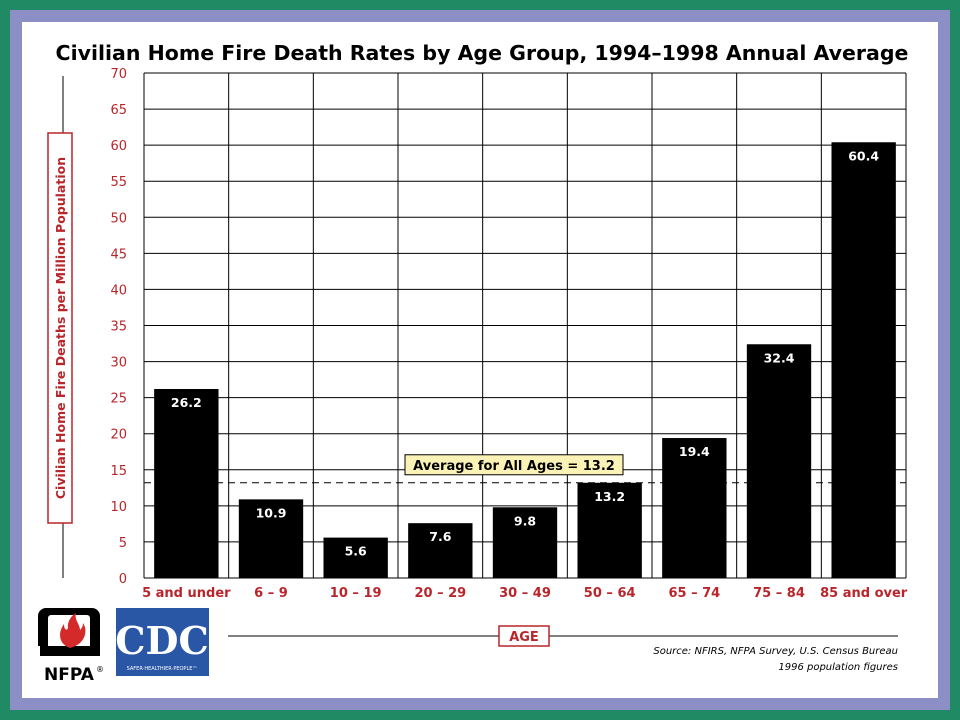  What do you see at coordinates (118, 363) in the screenshot?
I see `y-tick-label: 30` at bounding box center [118, 363].